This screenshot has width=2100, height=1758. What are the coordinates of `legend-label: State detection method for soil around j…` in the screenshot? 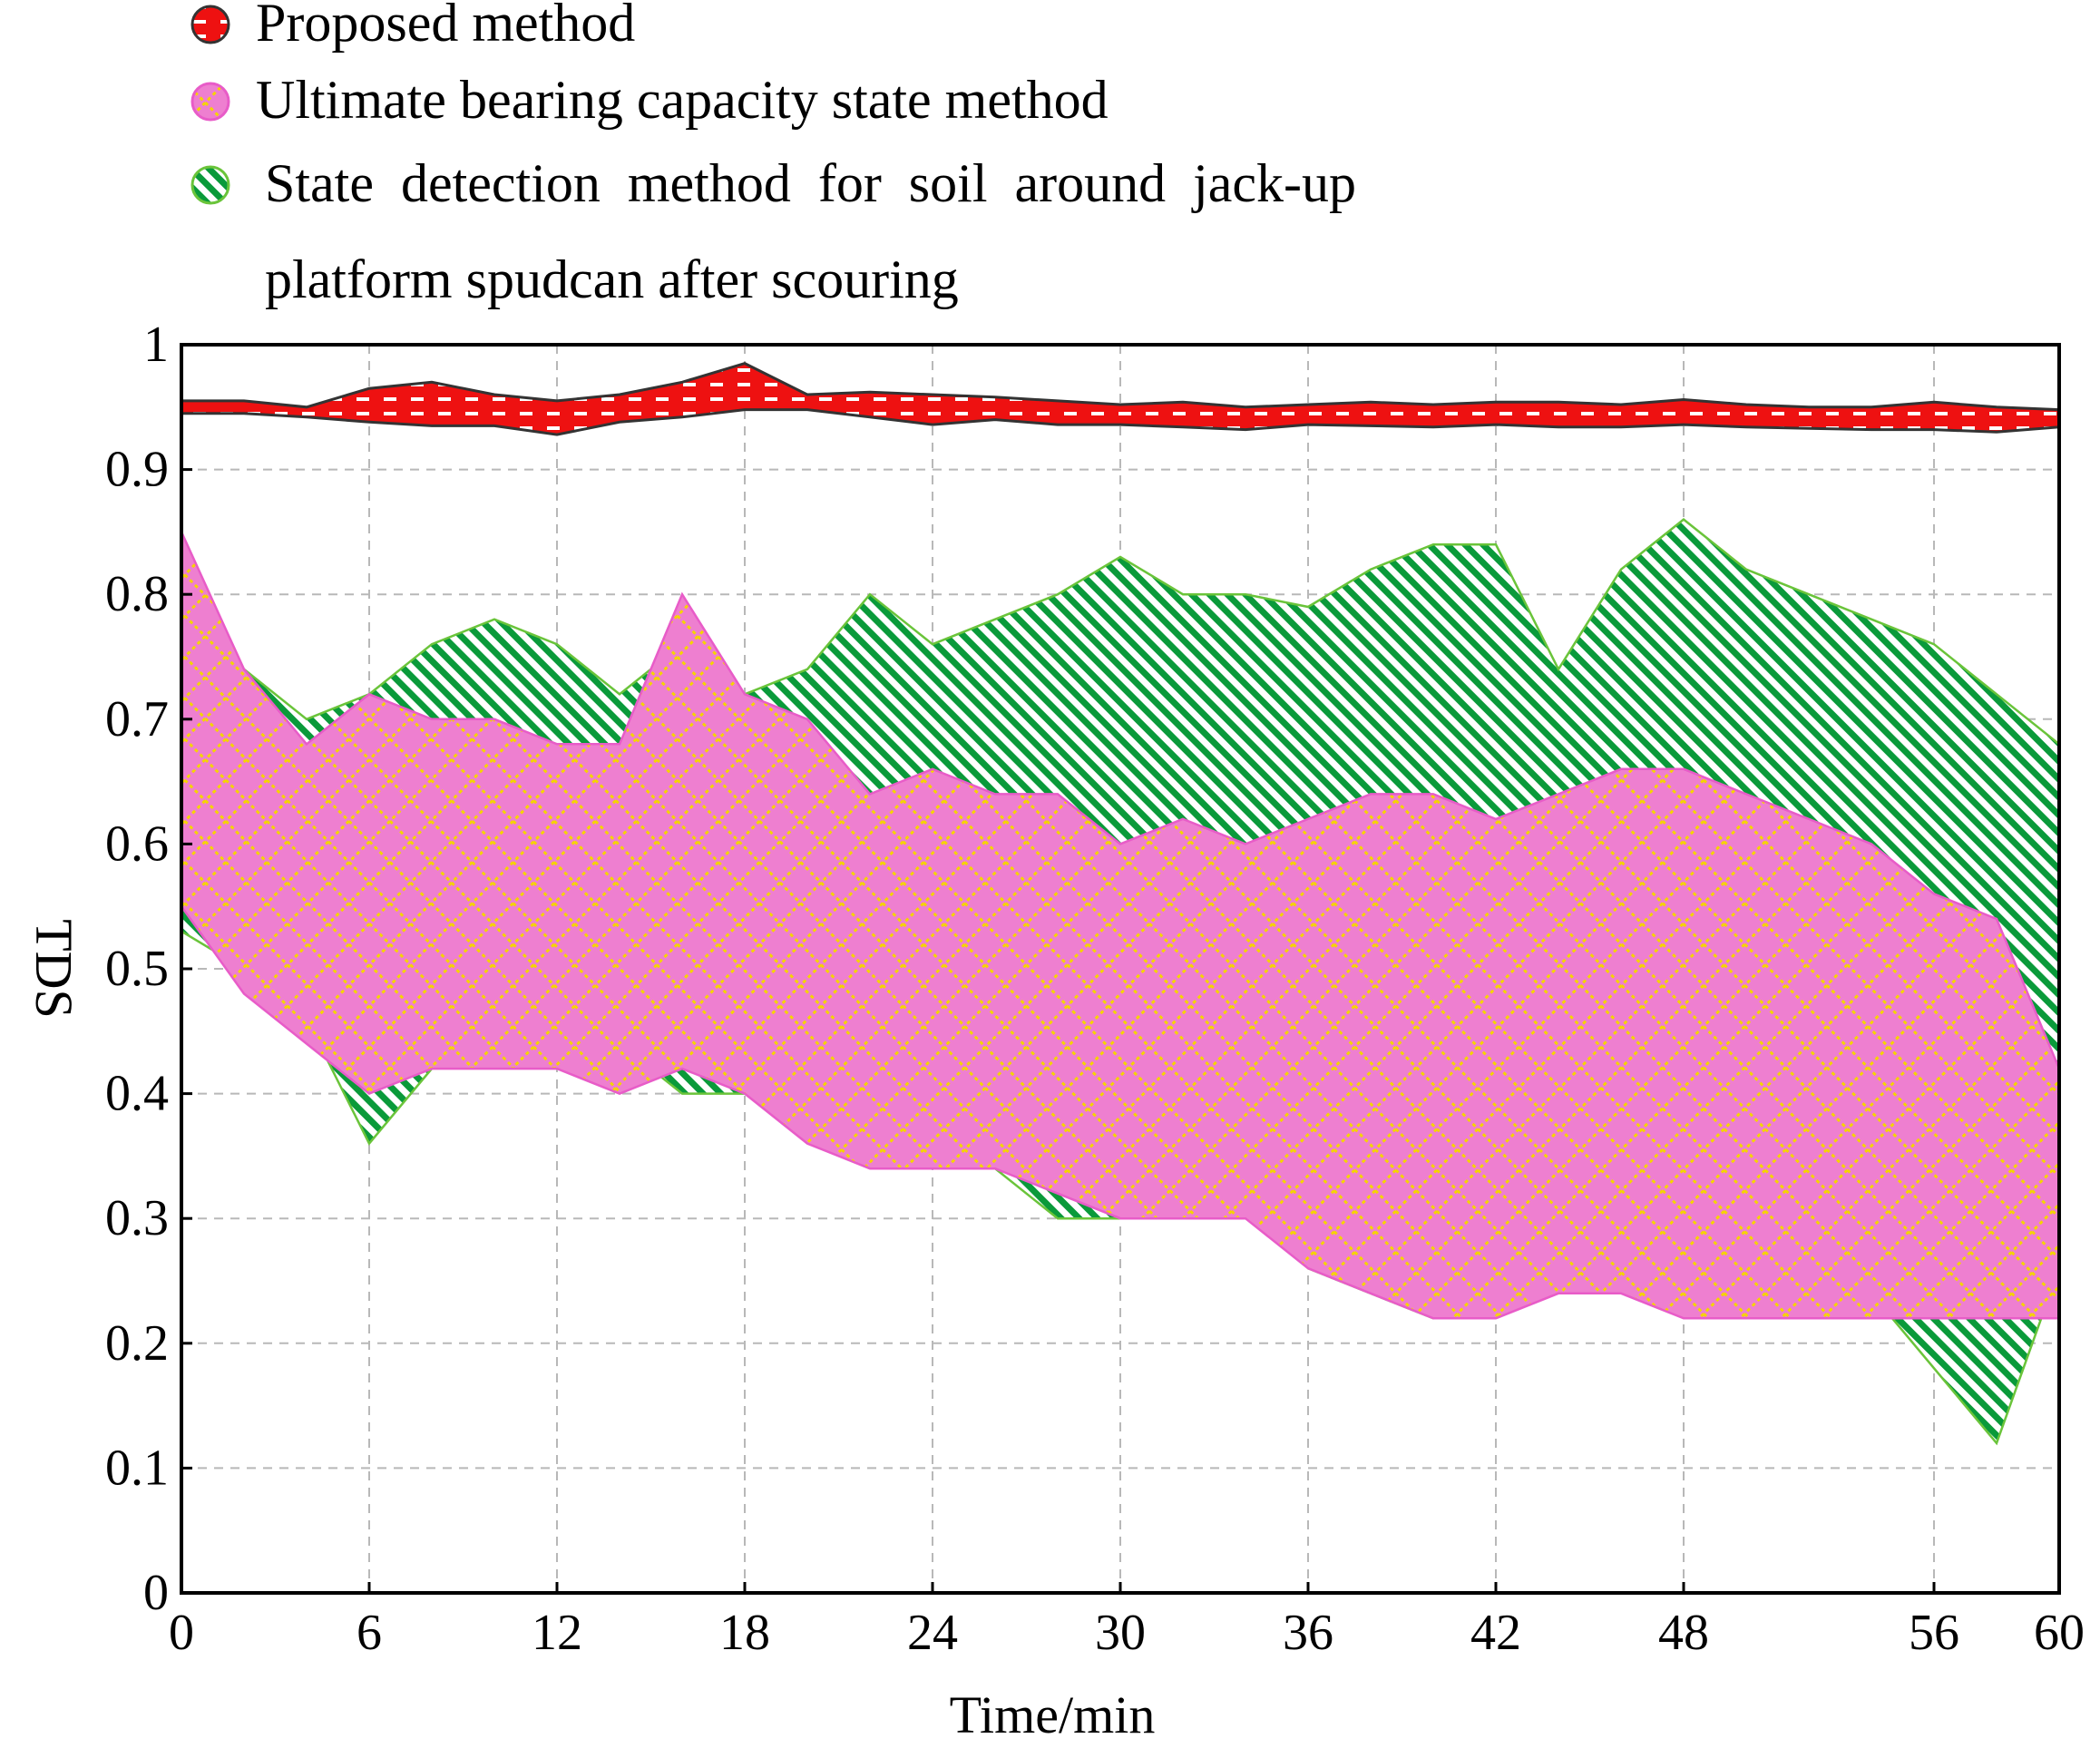 It's located at (811, 183).